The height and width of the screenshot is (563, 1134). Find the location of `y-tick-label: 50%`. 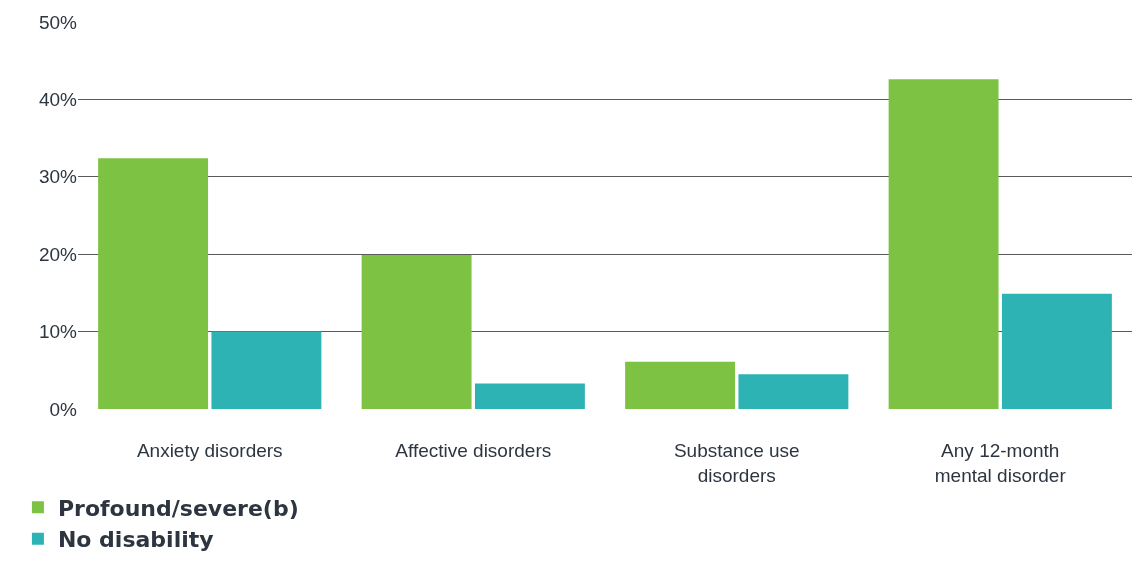

y-tick-label: 50% is located at coordinates (58, 22).